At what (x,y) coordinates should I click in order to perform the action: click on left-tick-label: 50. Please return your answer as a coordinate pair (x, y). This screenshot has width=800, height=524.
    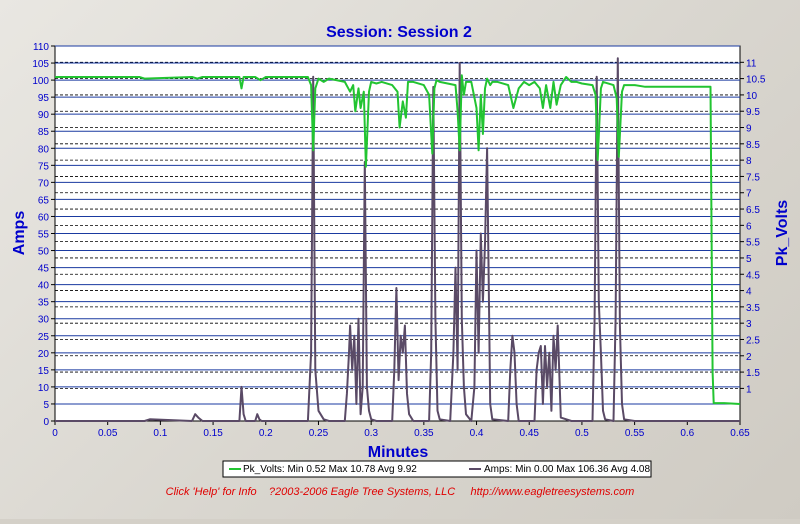
    Looking at the image, I should click on (44, 252).